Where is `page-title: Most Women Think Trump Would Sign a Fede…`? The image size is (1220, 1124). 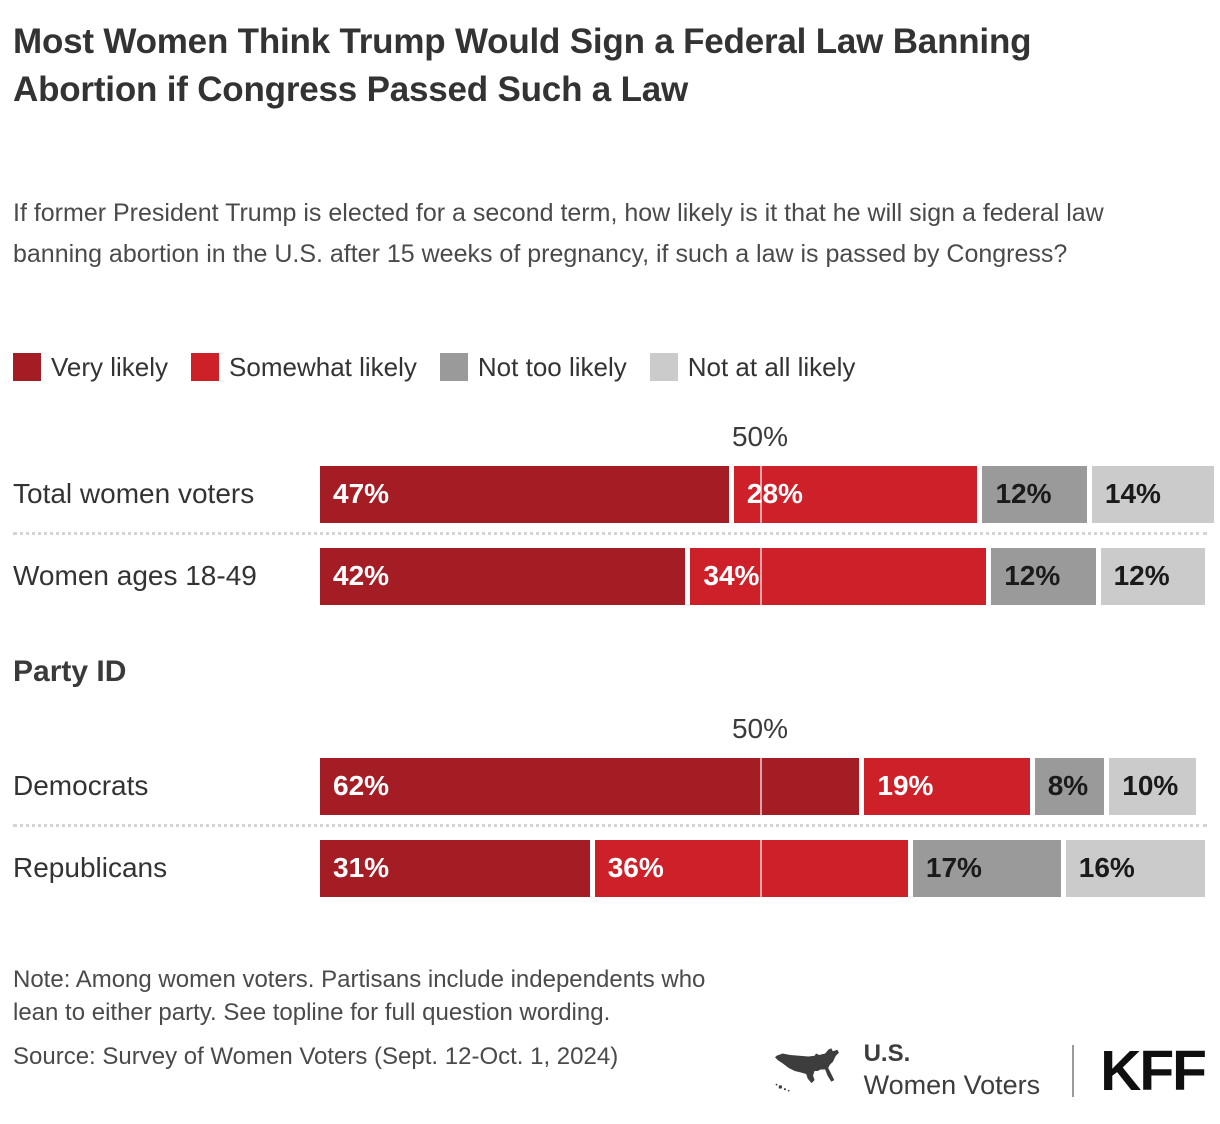 page-title: Most Women Think Trump Would Sign a Fede… is located at coordinates (522, 66).